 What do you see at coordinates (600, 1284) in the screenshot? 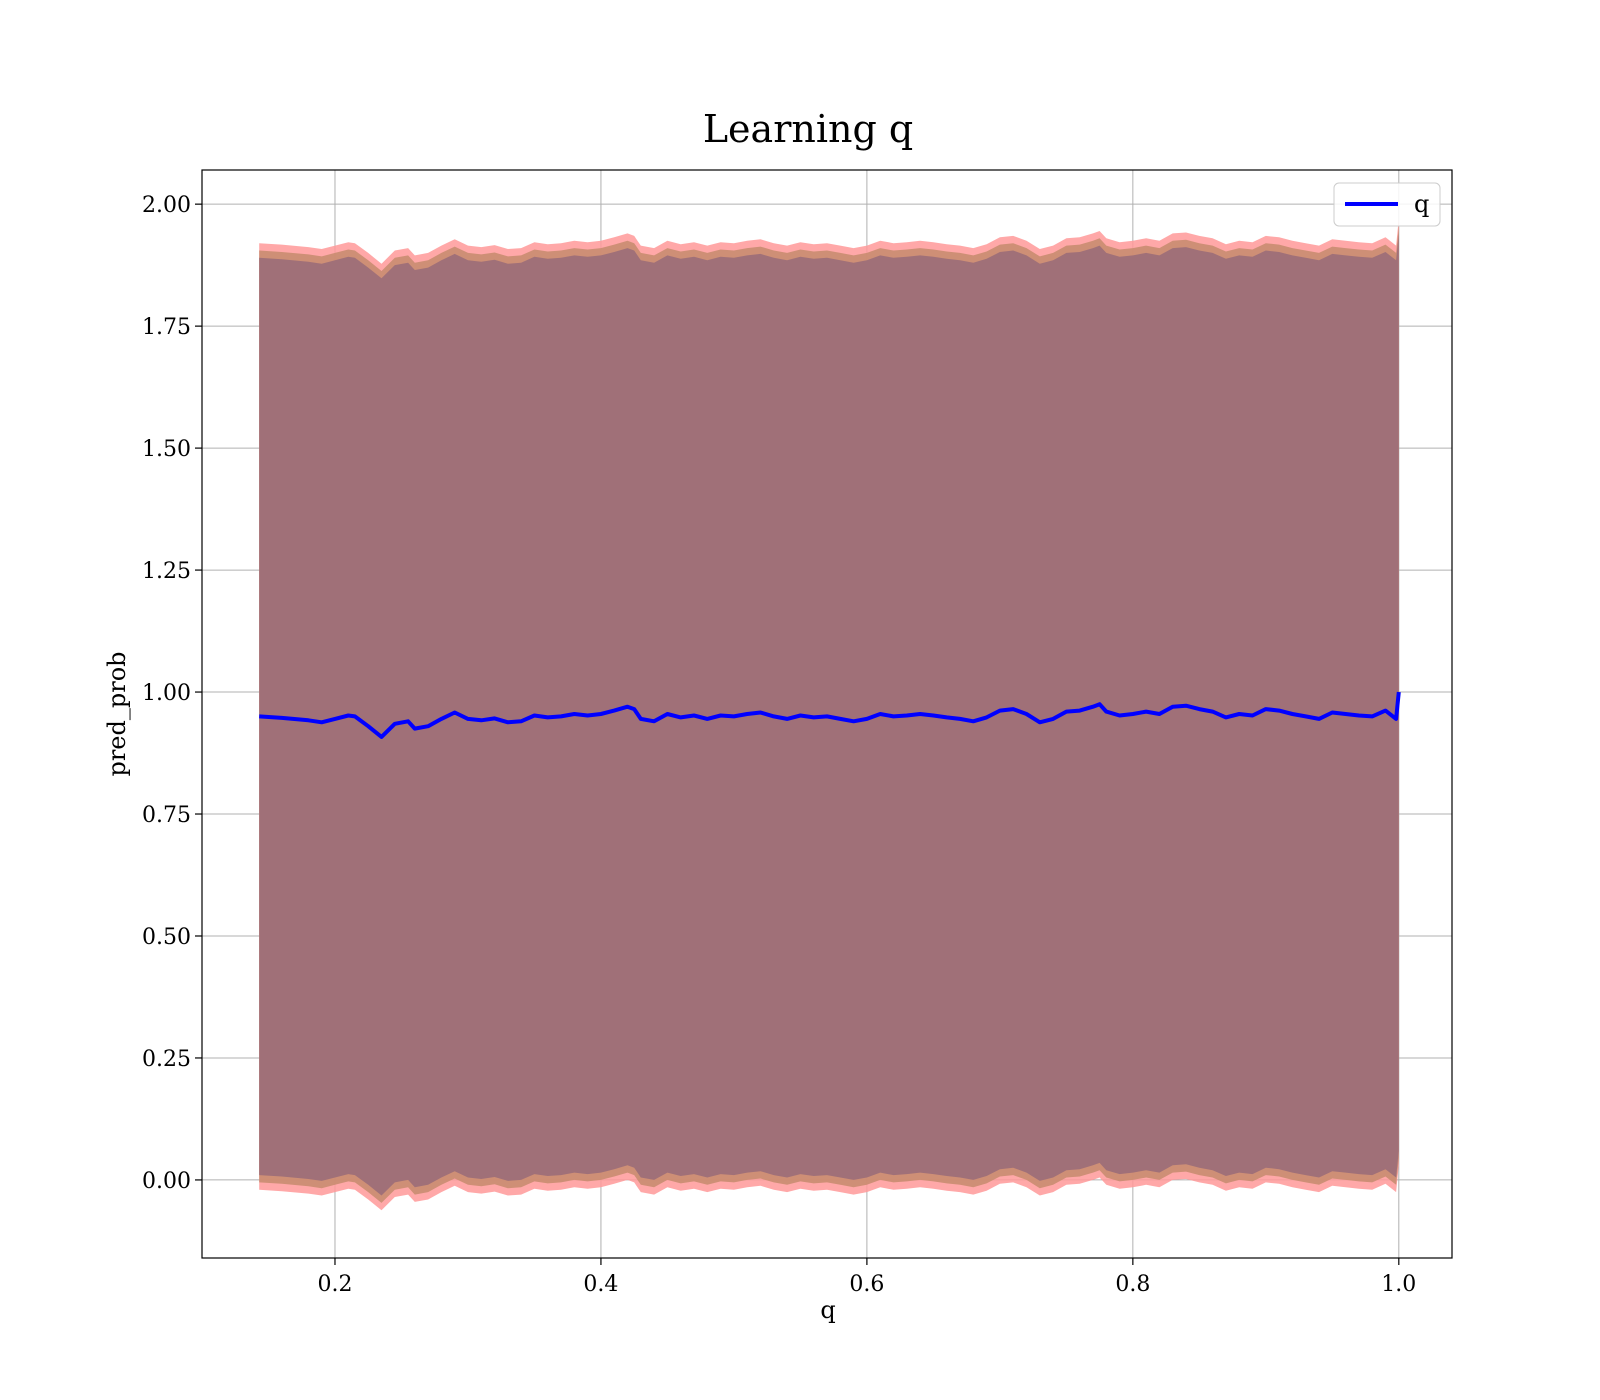
I see `x-tick-label: 0.4` at bounding box center [600, 1284].